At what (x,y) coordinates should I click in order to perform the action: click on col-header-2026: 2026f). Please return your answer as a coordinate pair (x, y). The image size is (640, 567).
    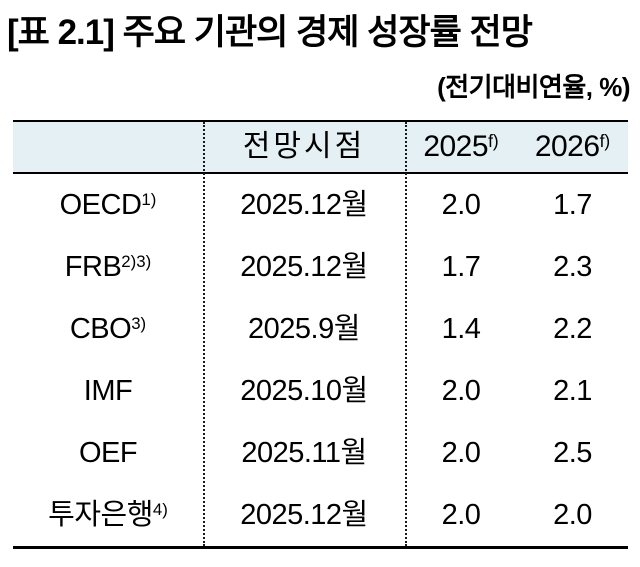
    Looking at the image, I should click on (572, 147).